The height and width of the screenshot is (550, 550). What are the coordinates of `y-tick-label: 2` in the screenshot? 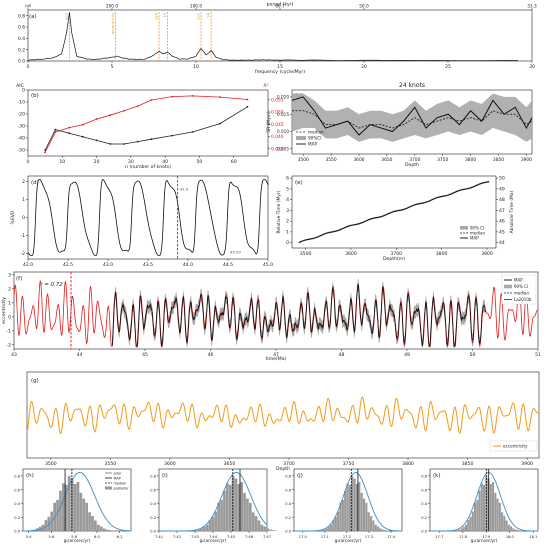 It's located at (23, 182).